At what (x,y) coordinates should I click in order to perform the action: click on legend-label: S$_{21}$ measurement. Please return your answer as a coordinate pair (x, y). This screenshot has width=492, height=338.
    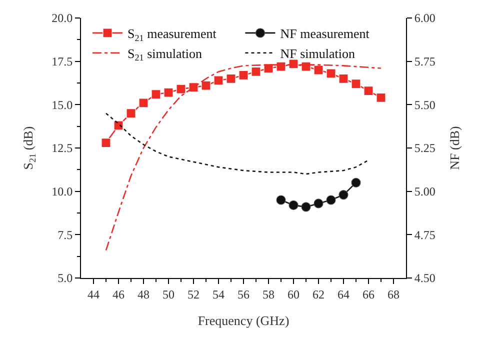
    Looking at the image, I should click on (172, 34).